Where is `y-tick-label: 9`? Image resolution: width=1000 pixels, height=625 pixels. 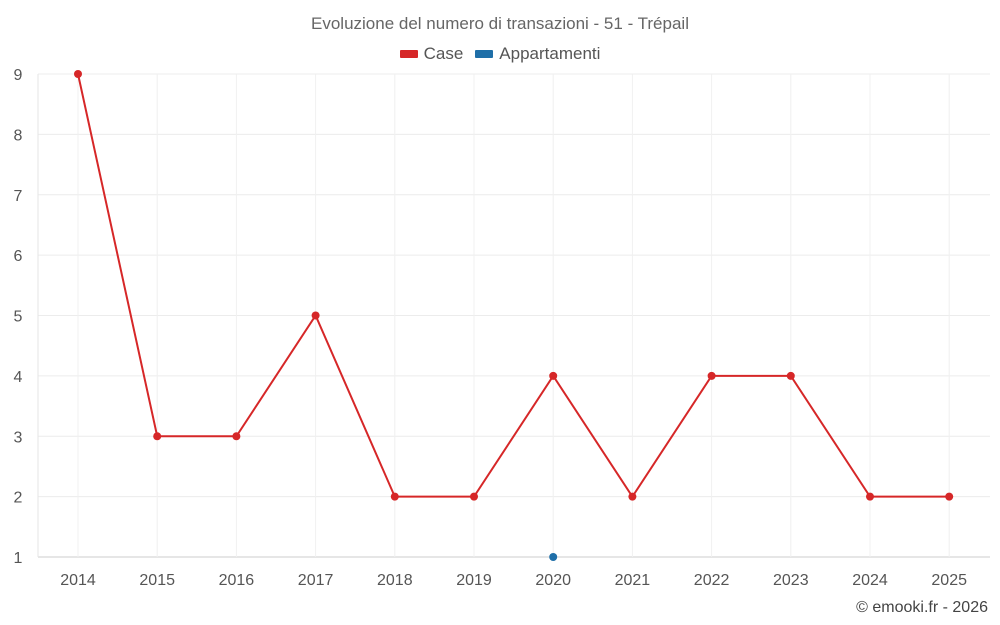 y-tick-label: 9 is located at coordinates (18, 75).